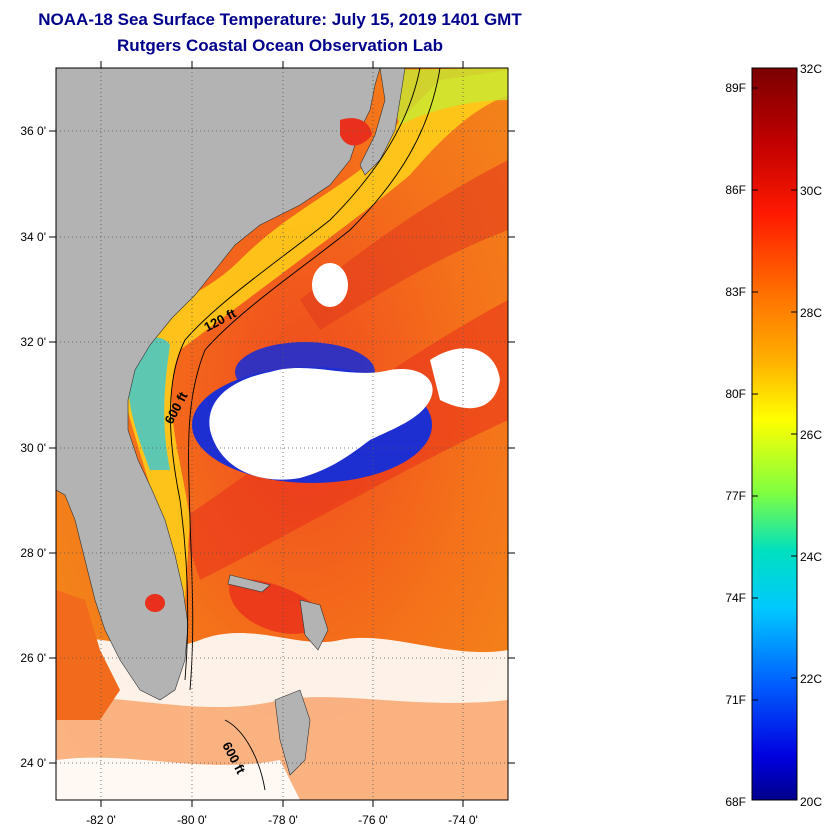  Describe the element at coordinates (735, 88) in the screenshot. I see `colorbar-fahrenheit-label: 89F` at that location.